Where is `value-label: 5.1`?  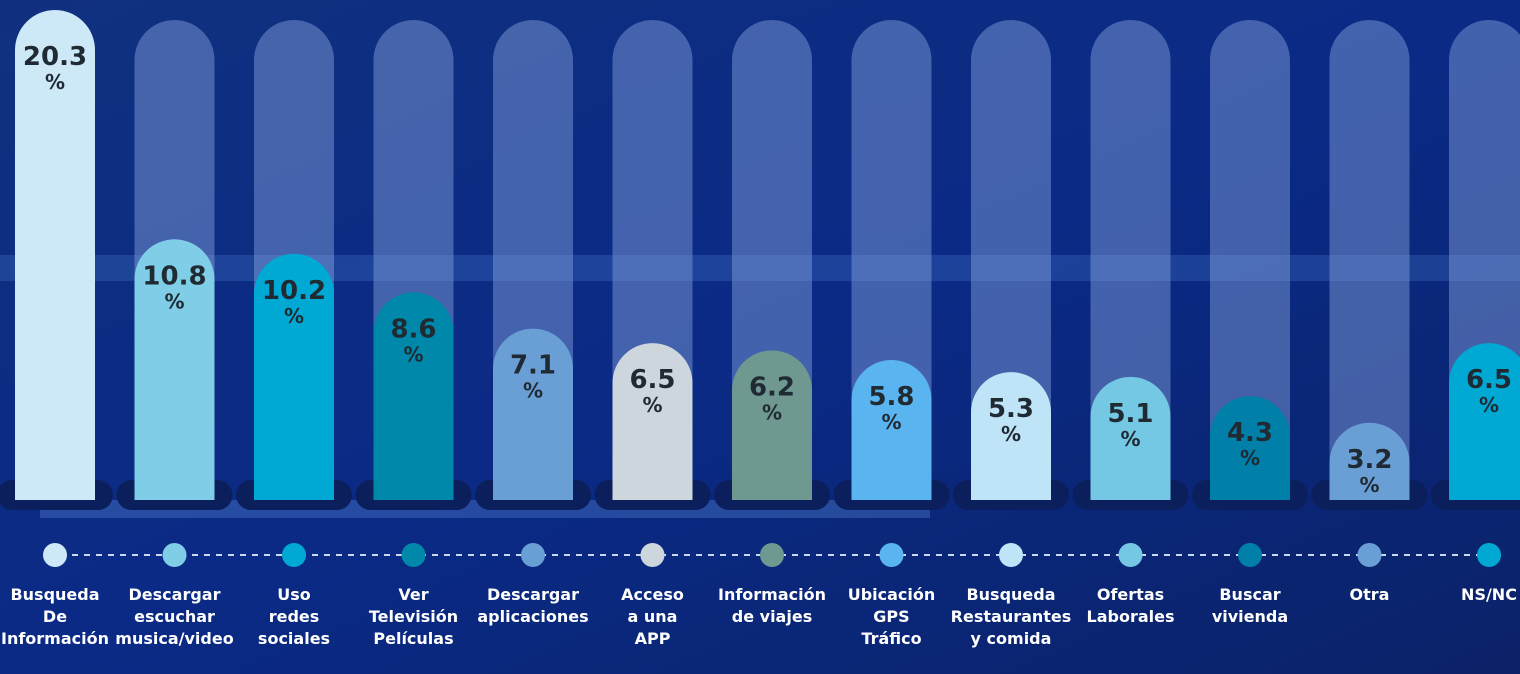 value-label: 5.1 is located at coordinates (1130, 414).